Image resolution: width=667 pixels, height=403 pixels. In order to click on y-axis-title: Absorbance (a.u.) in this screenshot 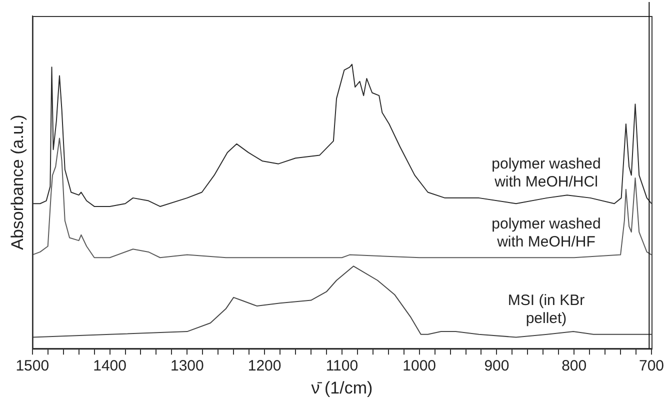, I will do `click(17, 182)`.